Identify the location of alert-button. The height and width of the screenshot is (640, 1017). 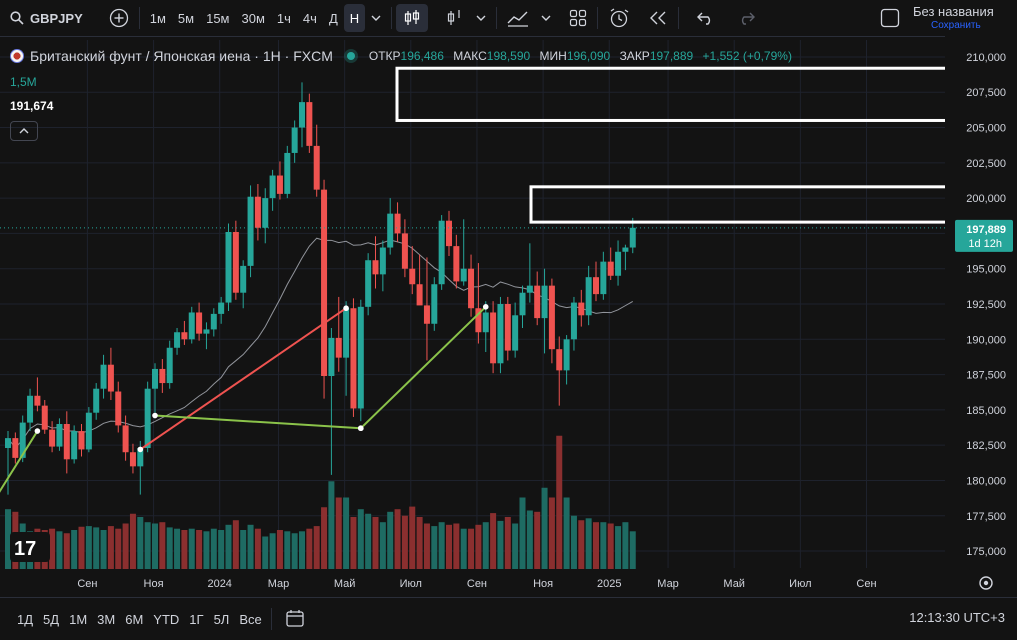
(619, 18).